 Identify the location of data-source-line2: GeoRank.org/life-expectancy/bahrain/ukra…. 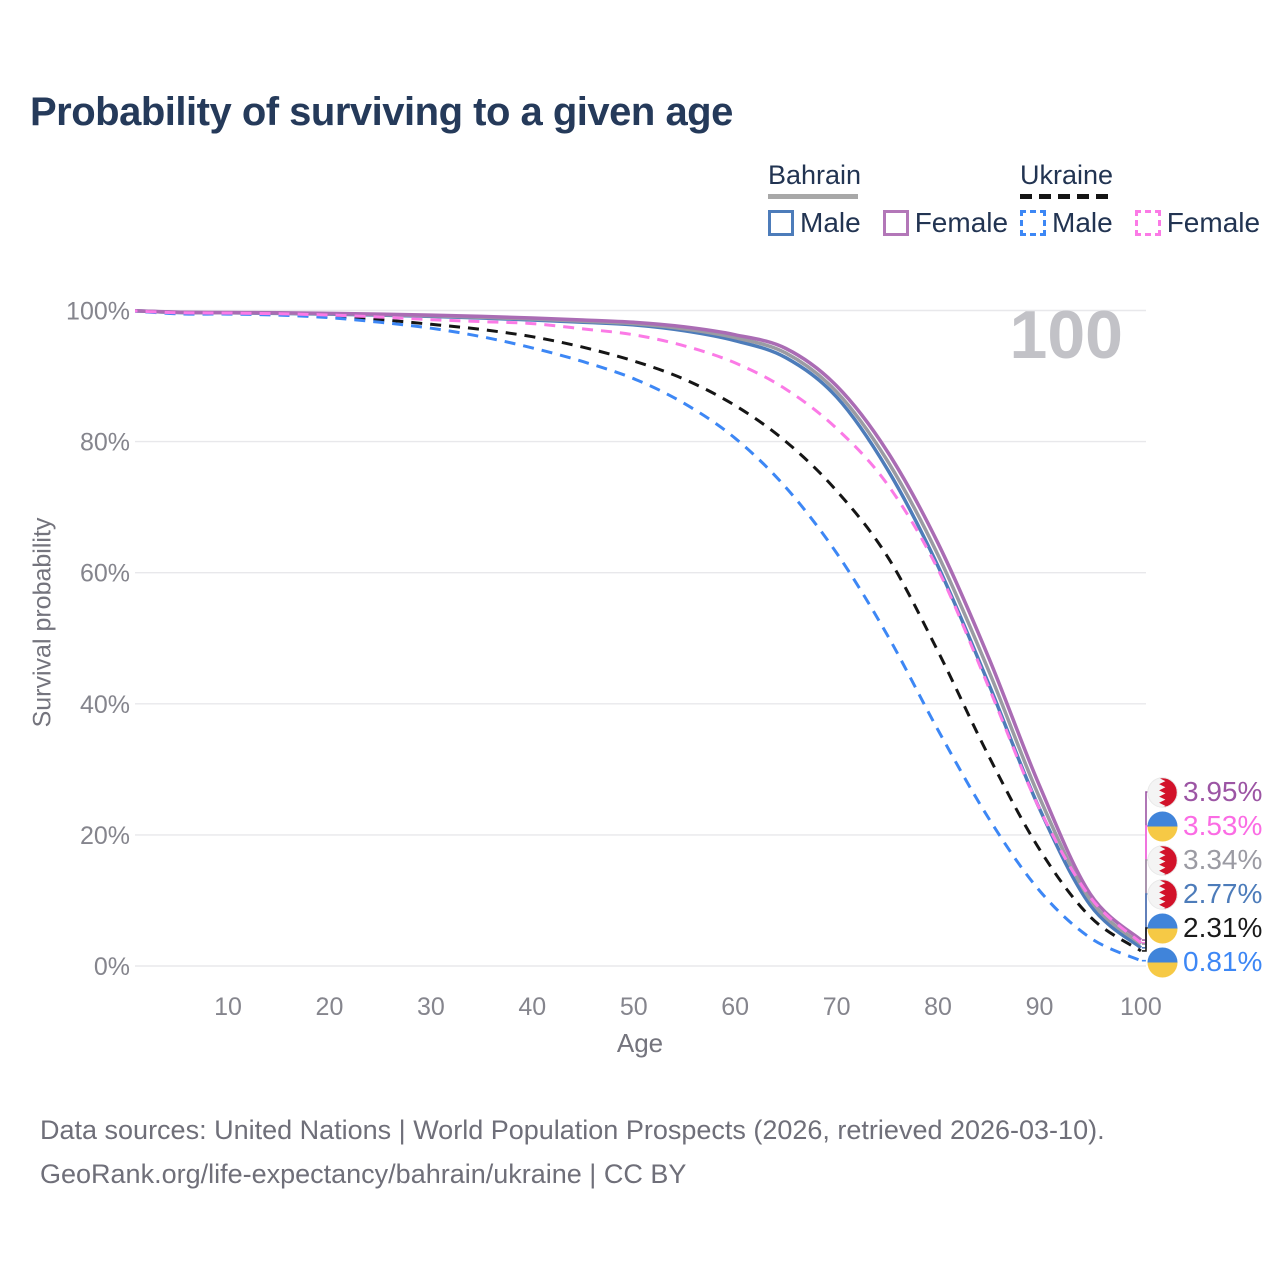
(363, 1174).